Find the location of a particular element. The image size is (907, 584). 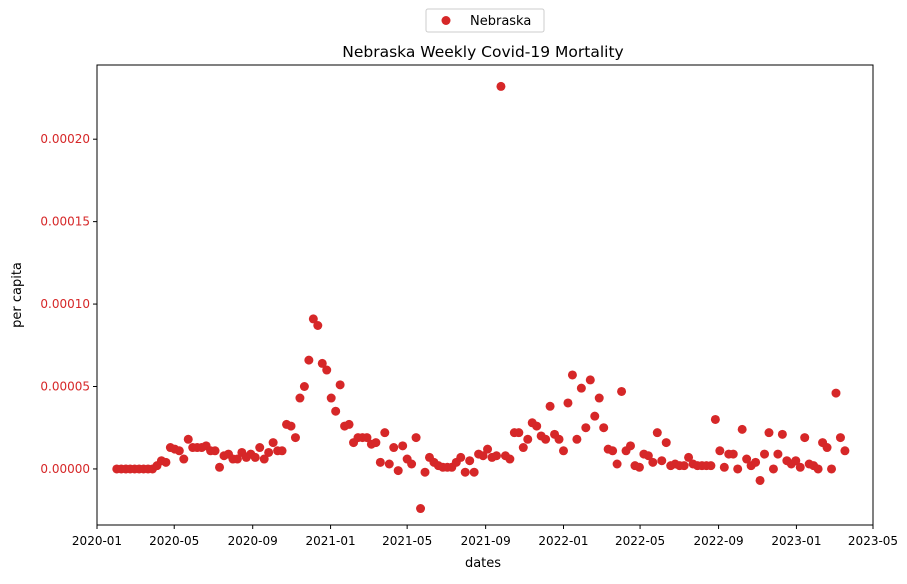

y-tick-label: 0.00005 is located at coordinates (65, 387).